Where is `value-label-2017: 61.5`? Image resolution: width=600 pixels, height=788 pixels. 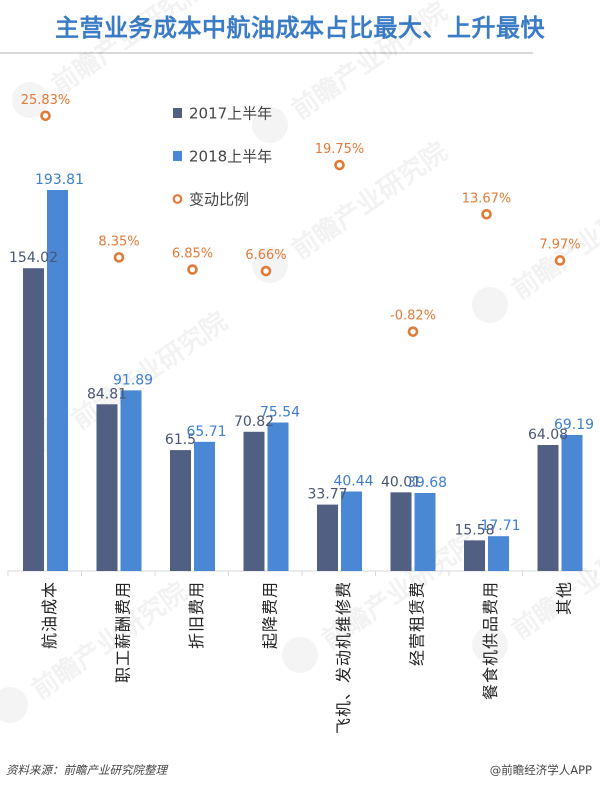
value-label-2017: 61.5 is located at coordinates (180, 440).